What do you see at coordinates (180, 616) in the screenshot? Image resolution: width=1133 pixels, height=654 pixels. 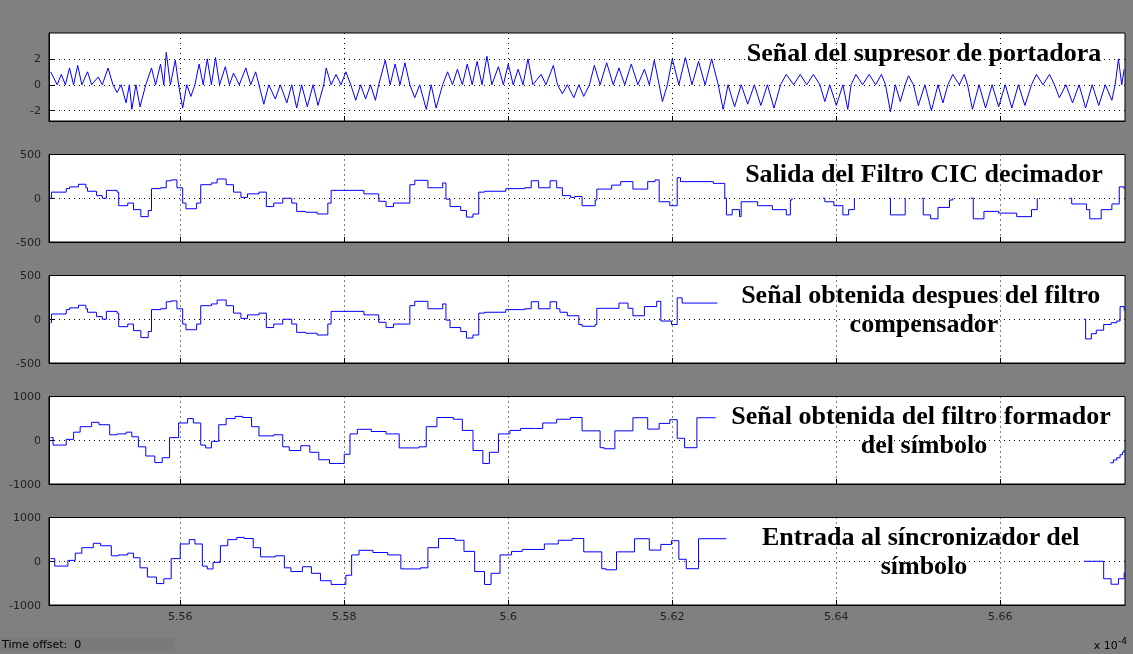 I see `x-tick-label: 5.56` at bounding box center [180, 616].